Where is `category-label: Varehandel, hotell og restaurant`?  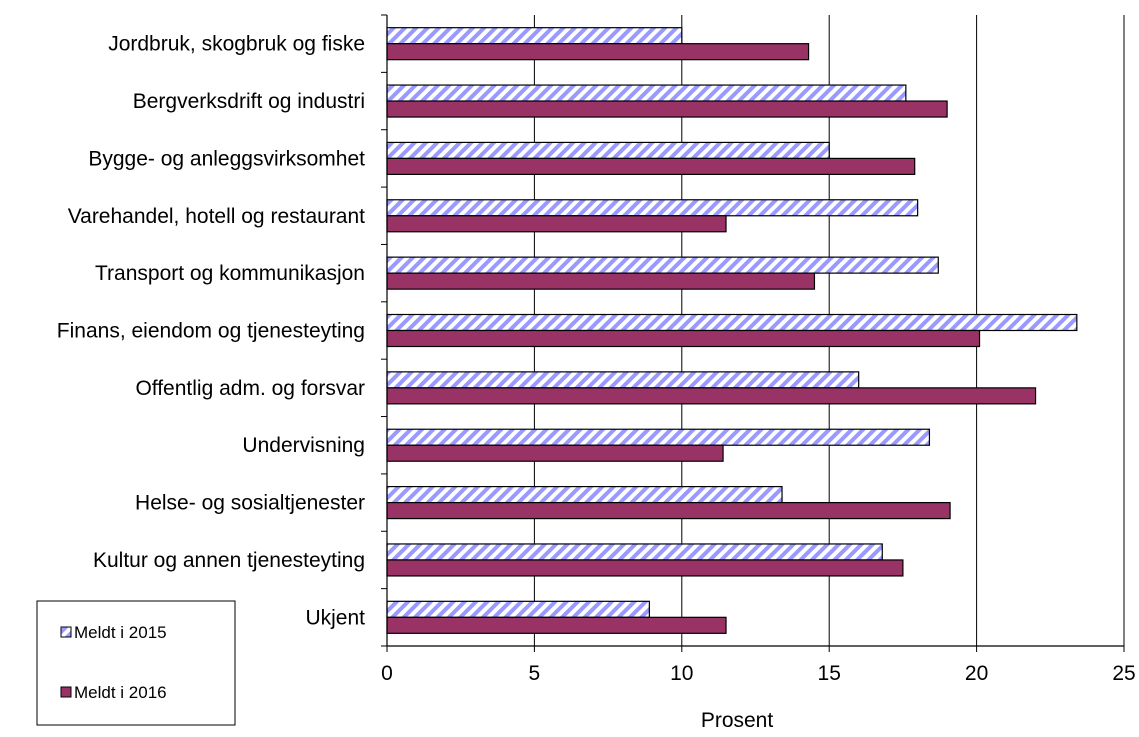
category-label: Varehandel, hotell og restaurant is located at coordinates (216, 216).